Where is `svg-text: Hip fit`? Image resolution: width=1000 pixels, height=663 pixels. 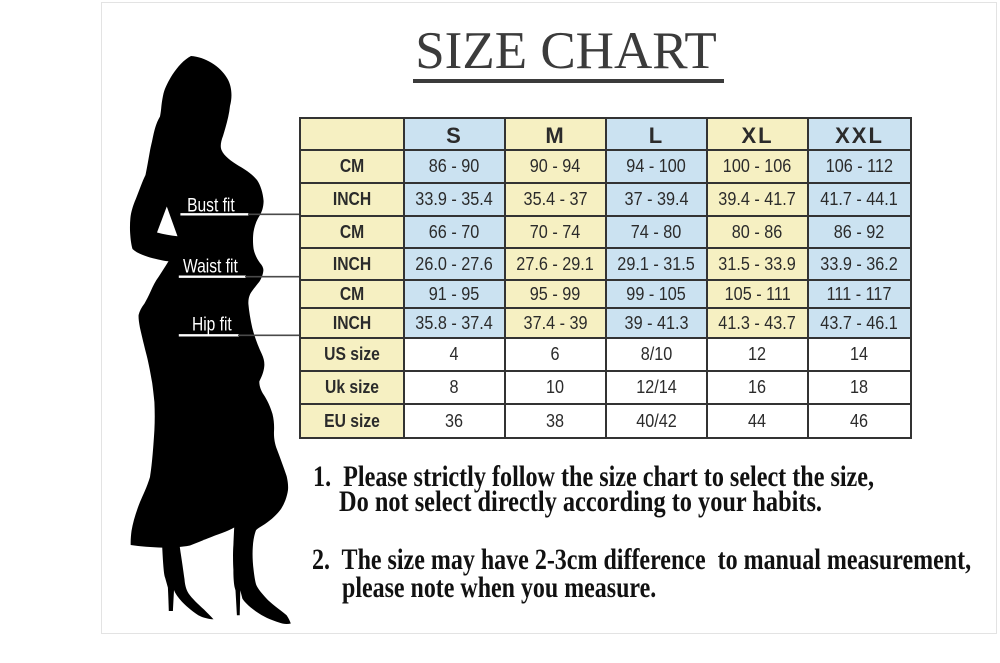 svg-text: Hip fit is located at coordinates (212, 324).